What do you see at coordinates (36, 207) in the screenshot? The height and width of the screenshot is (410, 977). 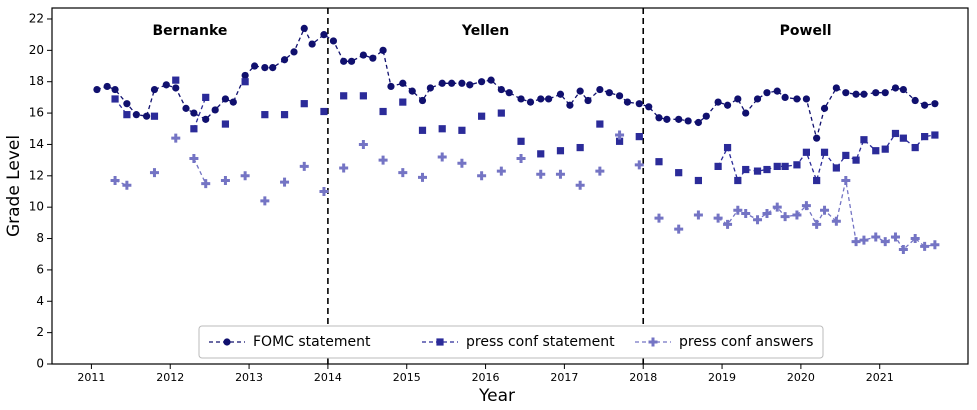 I see `y-tick-label: 10` at bounding box center [36, 207].